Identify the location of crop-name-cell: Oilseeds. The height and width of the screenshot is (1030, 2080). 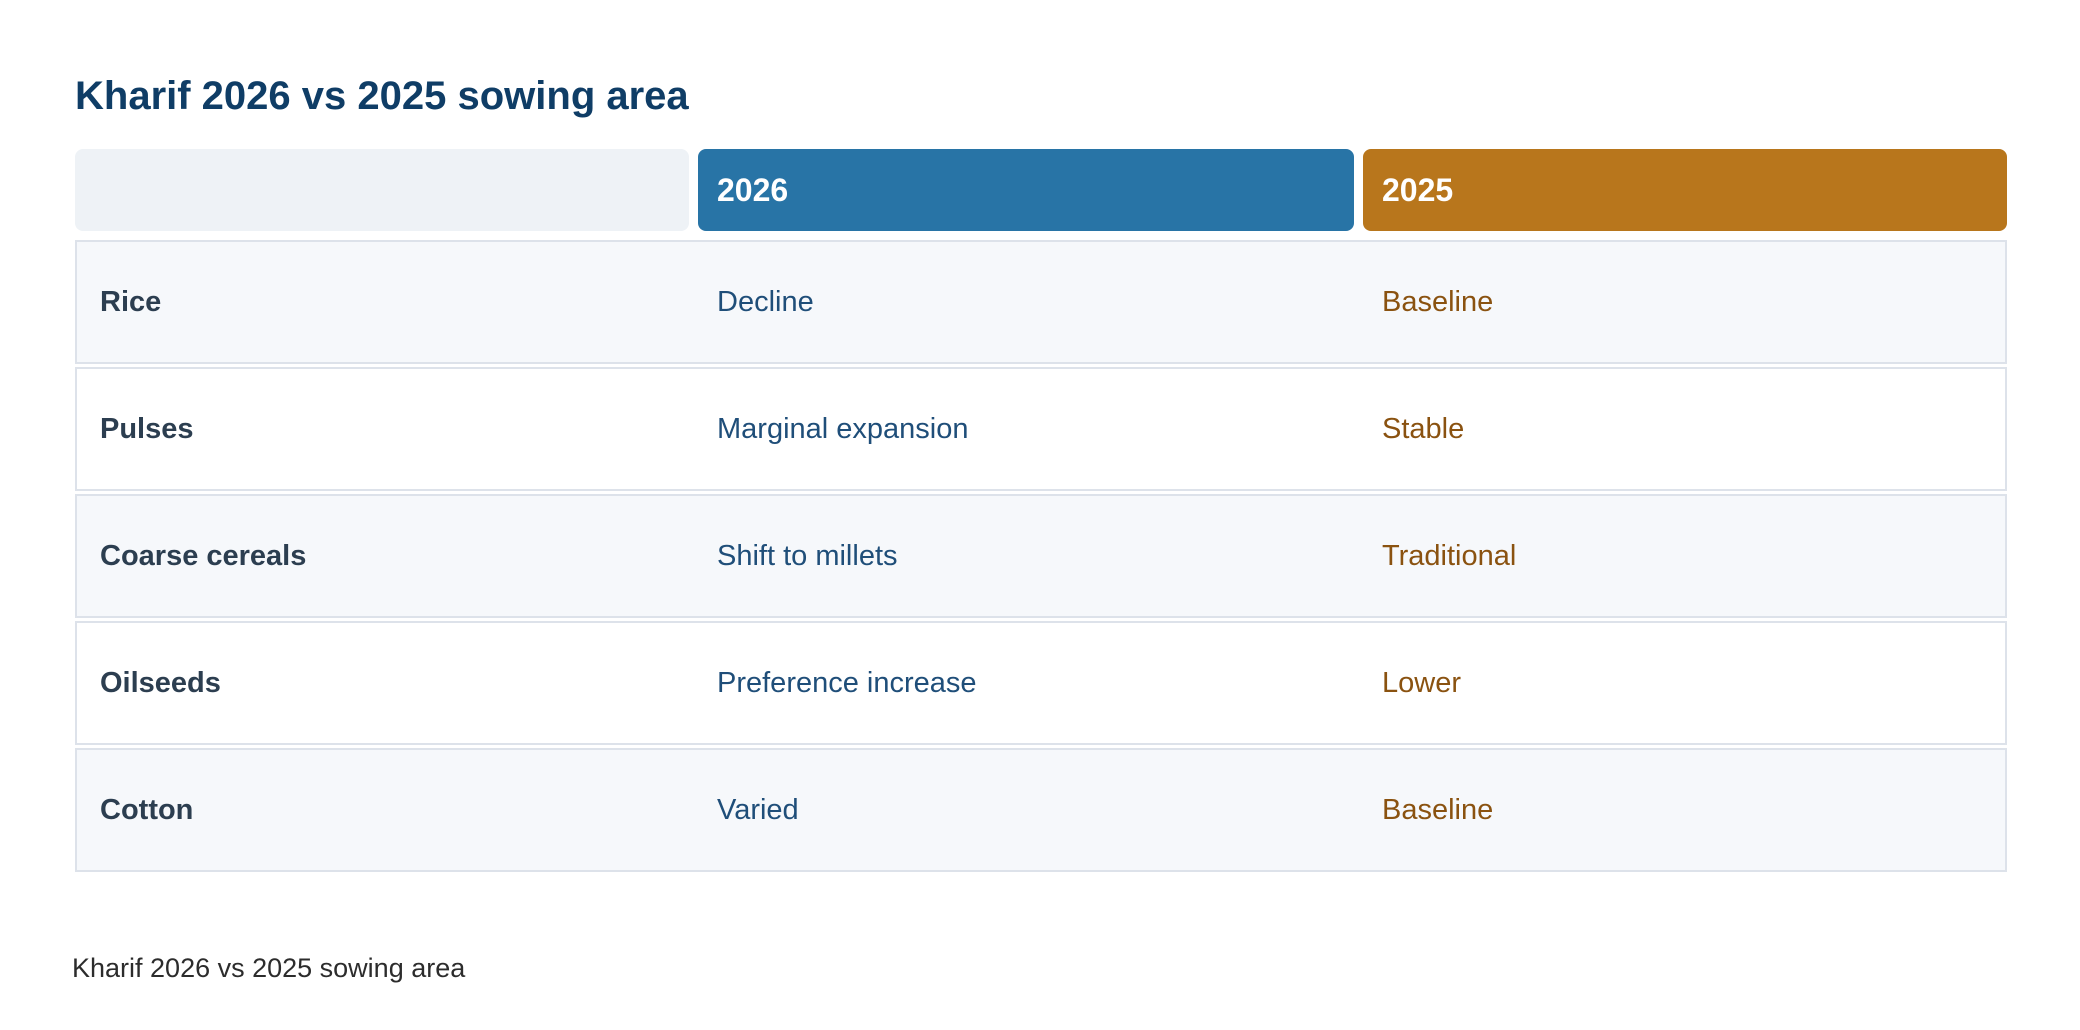
(160, 683).